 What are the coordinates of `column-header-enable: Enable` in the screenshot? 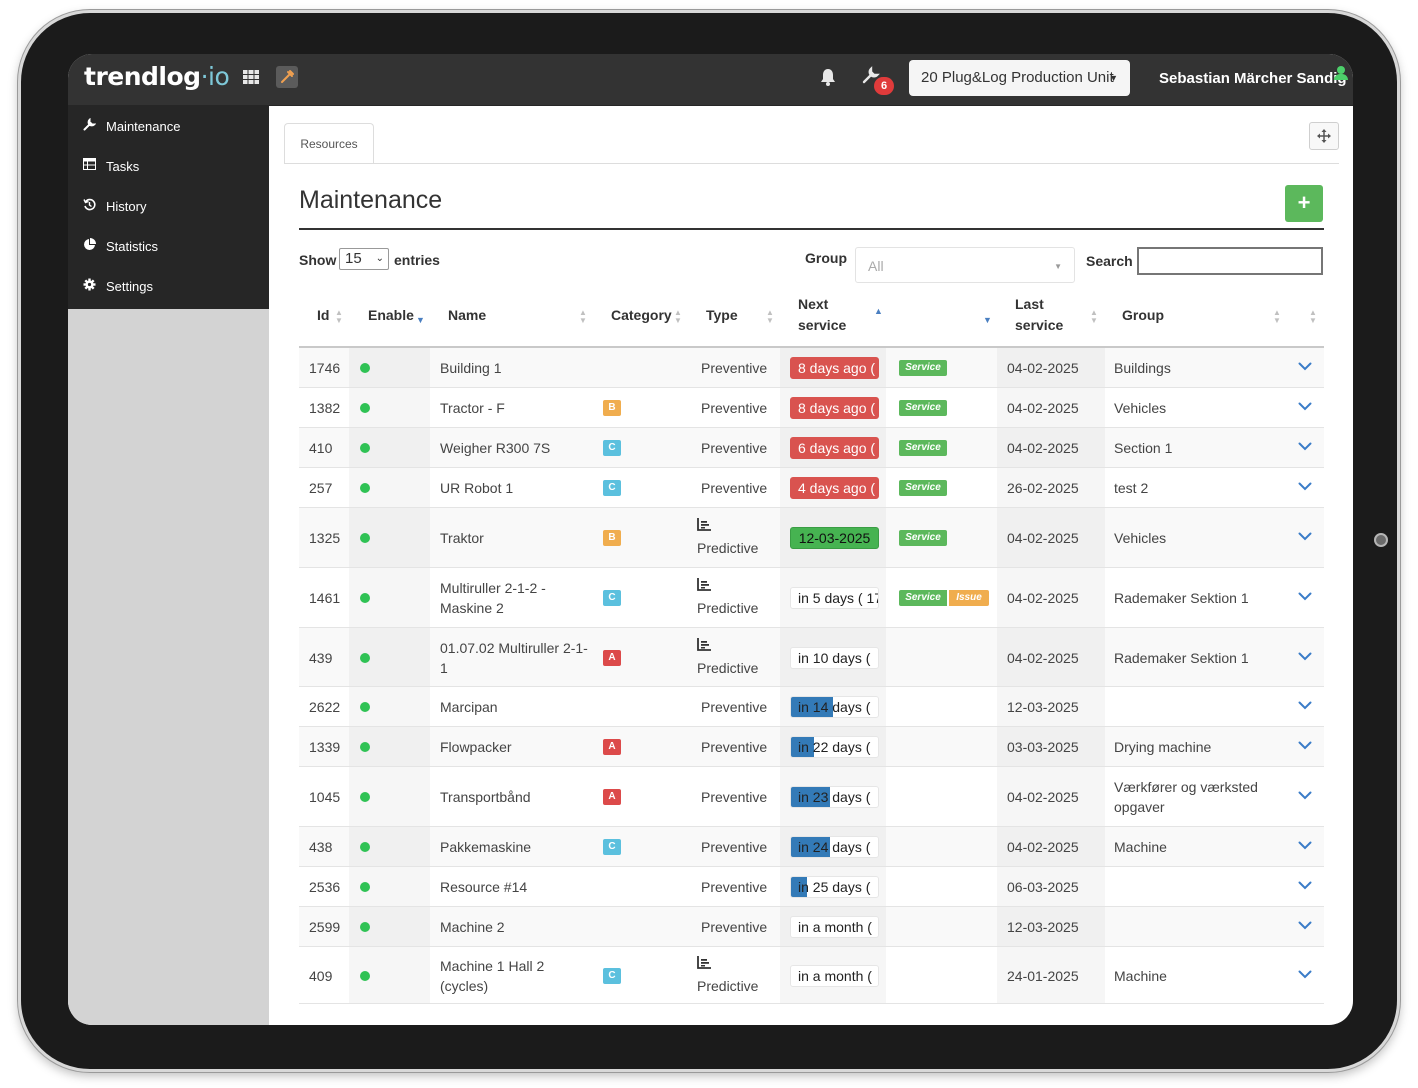 It's located at (391, 315).